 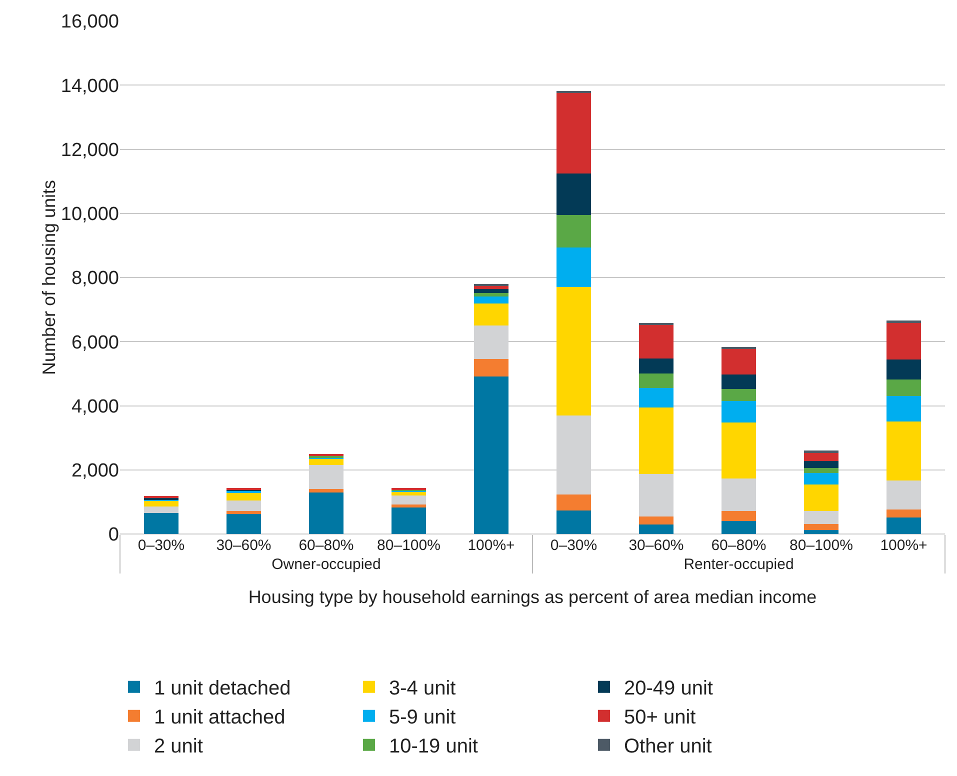 I want to click on y-tick-label: 4,000, so click(x=95, y=407).